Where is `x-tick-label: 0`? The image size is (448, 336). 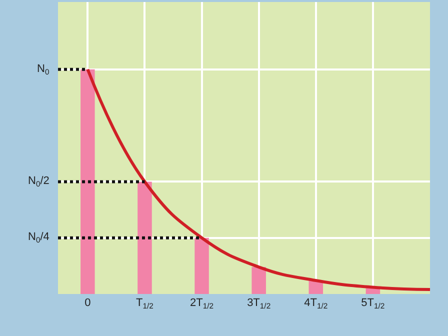
x-tick-label: 0 is located at coordinates (87, 303).